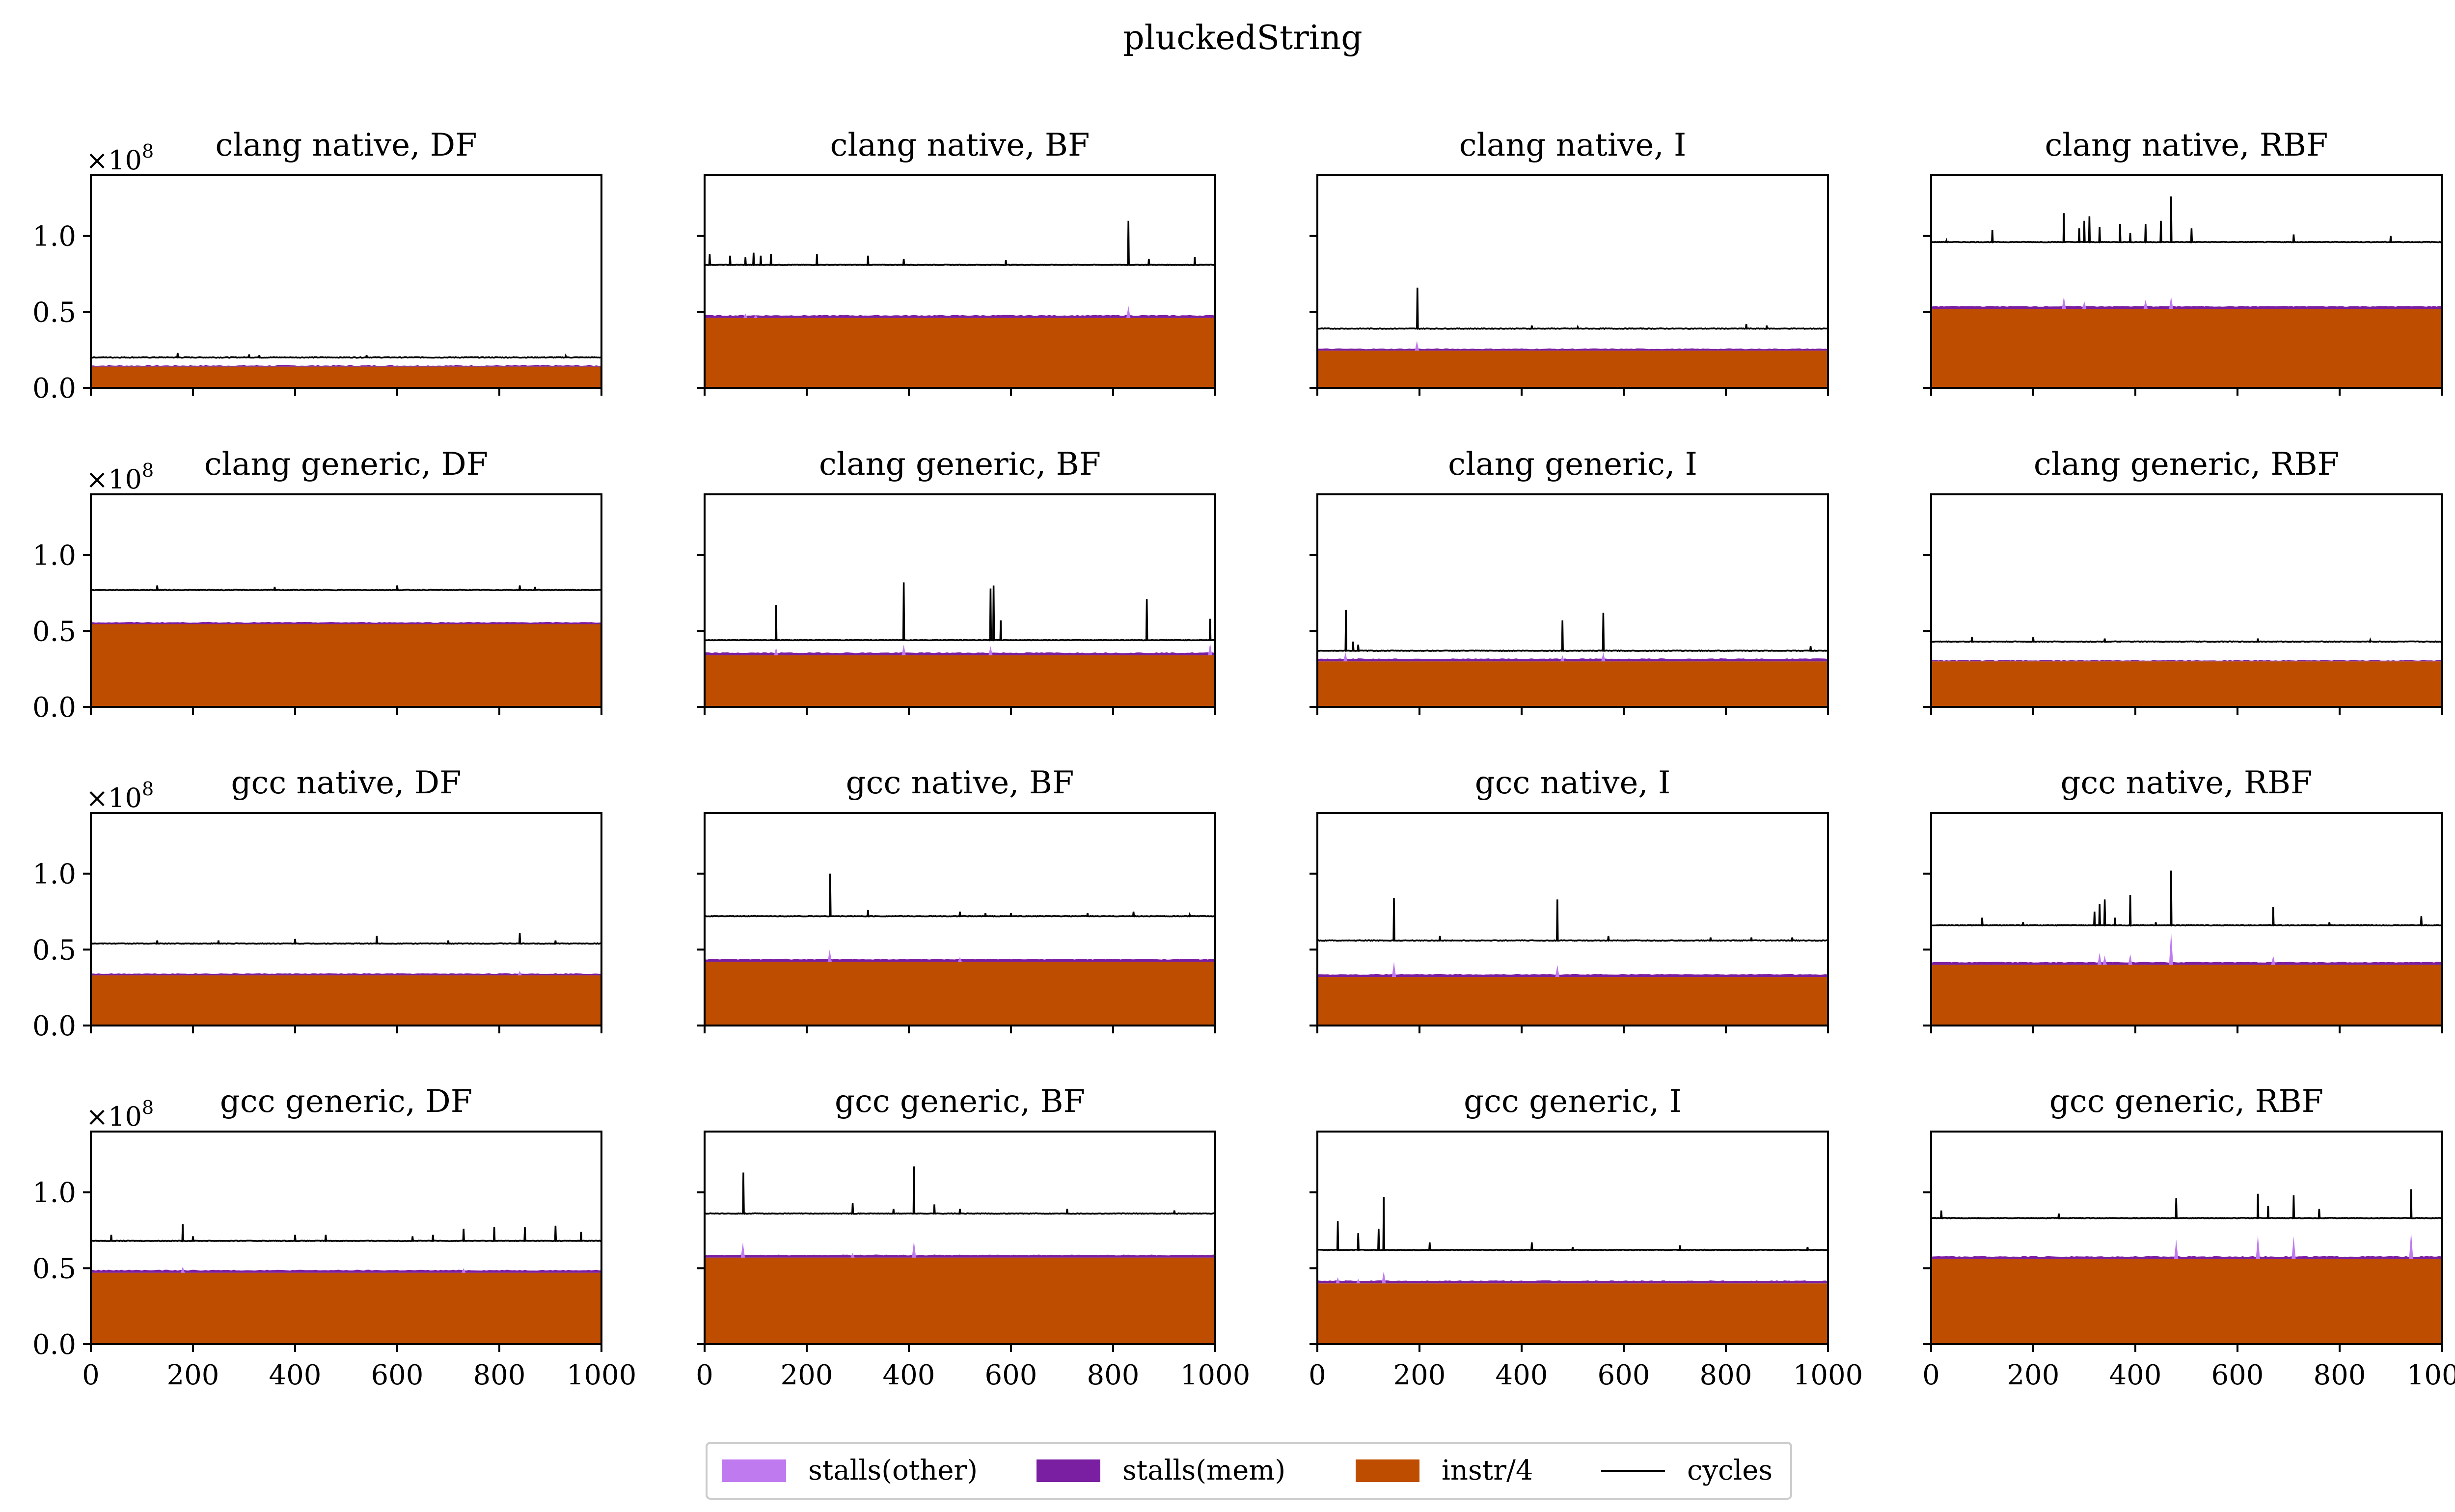 This screenshot has height=1512, width=2455. I want to click on subplot: gcc native, I, so click(1569, 899).